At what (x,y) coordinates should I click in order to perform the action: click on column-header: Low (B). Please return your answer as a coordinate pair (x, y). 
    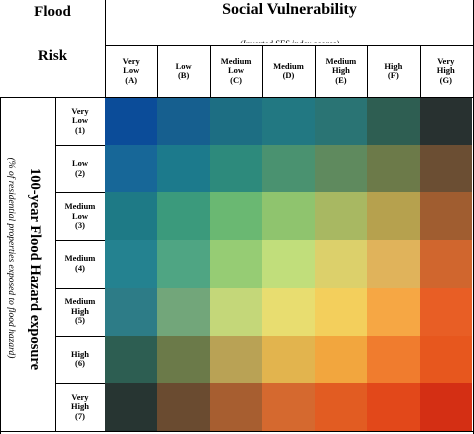
    Looking at the image, I should click on (183, 71).